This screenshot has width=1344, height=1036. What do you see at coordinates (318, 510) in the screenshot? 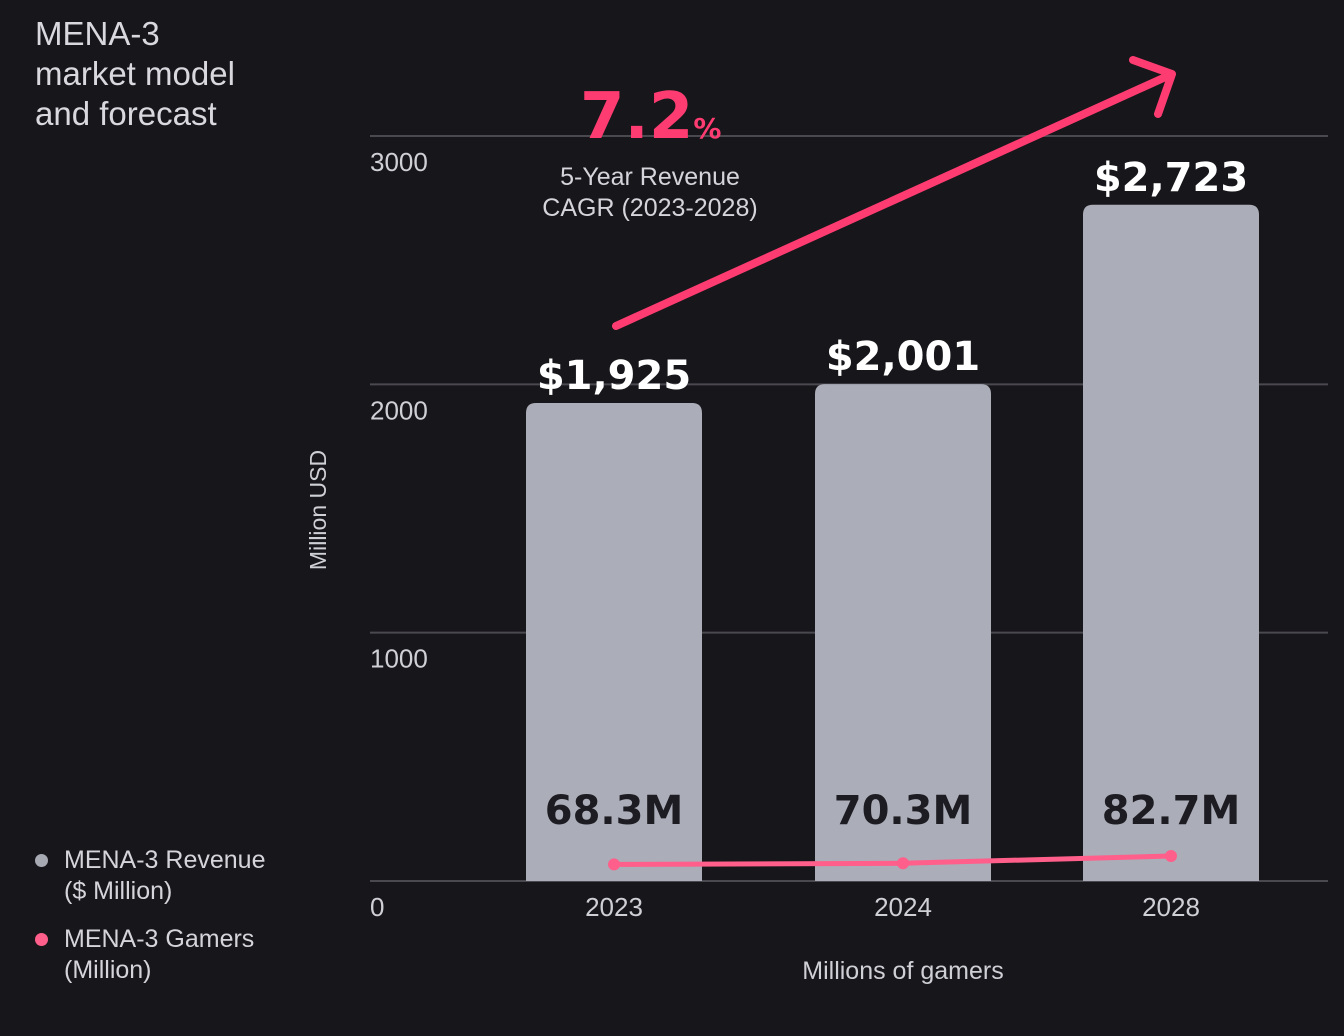
I see `y-axis-label: Million USD` at bounding box center [318, 510].